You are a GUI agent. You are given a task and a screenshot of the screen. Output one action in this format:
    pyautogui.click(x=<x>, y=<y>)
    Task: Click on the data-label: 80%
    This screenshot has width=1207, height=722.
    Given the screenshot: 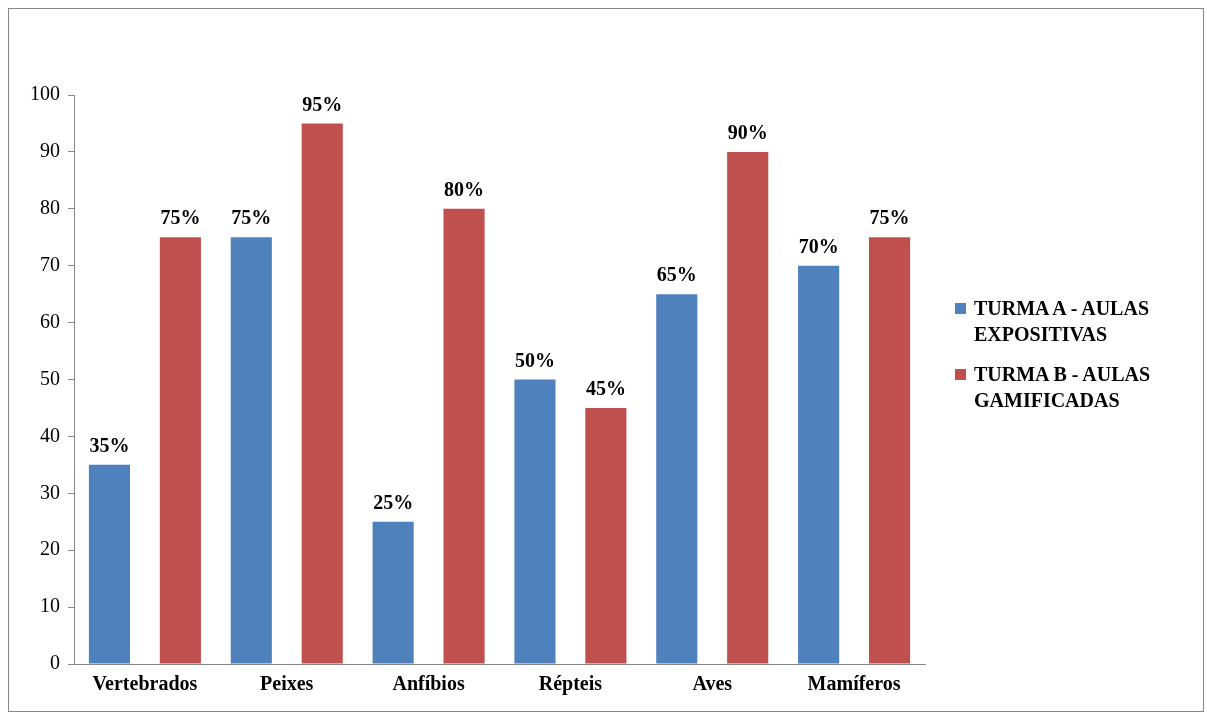 What is the action you would take?
    pyautogui.click(x=464, y=188)
    